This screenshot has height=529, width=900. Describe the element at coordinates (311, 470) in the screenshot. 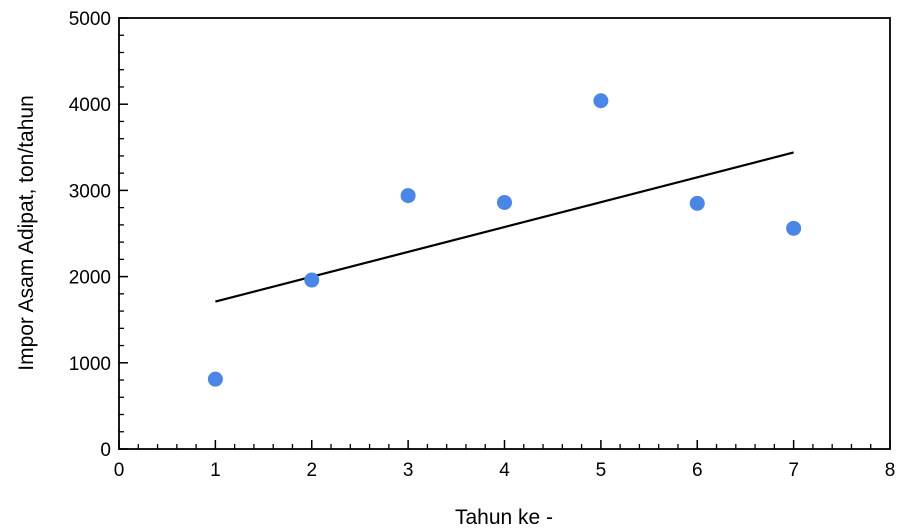

I see `x-tick-label: 2` at that location.